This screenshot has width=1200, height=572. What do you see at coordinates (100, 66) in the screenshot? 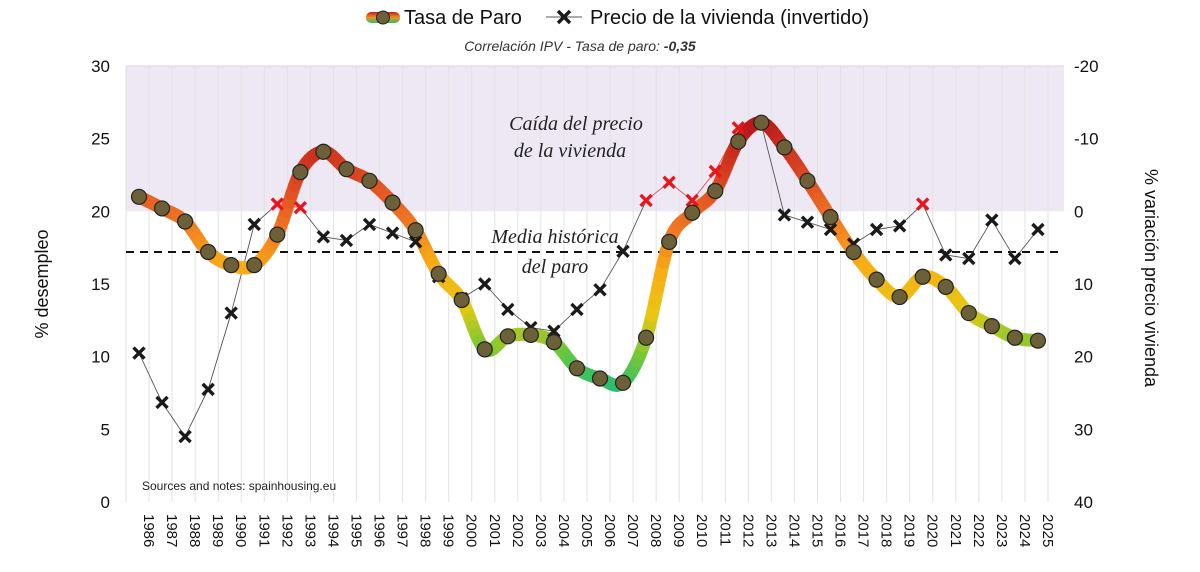
I see `y-left-tick-label: 30` at bounding box center [100, 66].